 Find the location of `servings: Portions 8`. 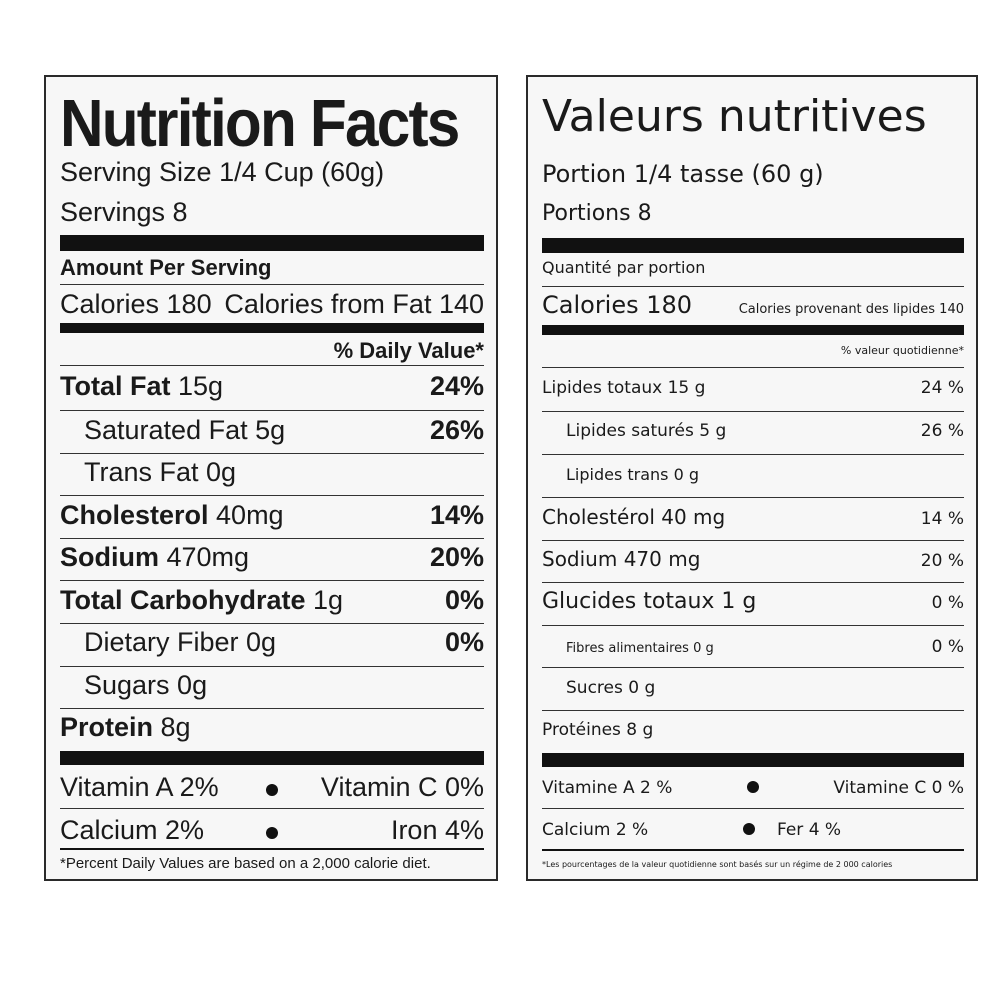

servings: Portions 8 is located at coordinates (597, 213).